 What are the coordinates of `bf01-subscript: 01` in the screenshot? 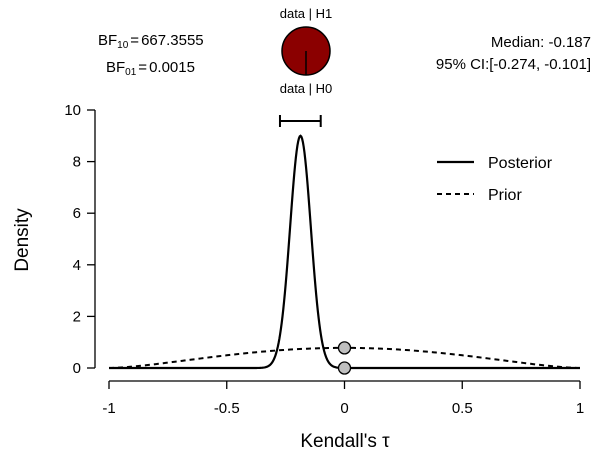 It's located at (131, 72).